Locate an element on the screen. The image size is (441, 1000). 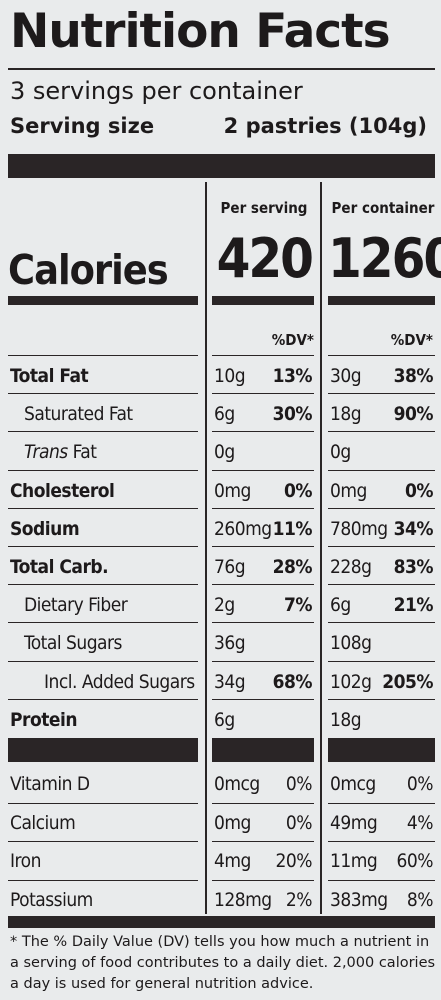
container-amount: 0mg is located at coordinates (348, 490).